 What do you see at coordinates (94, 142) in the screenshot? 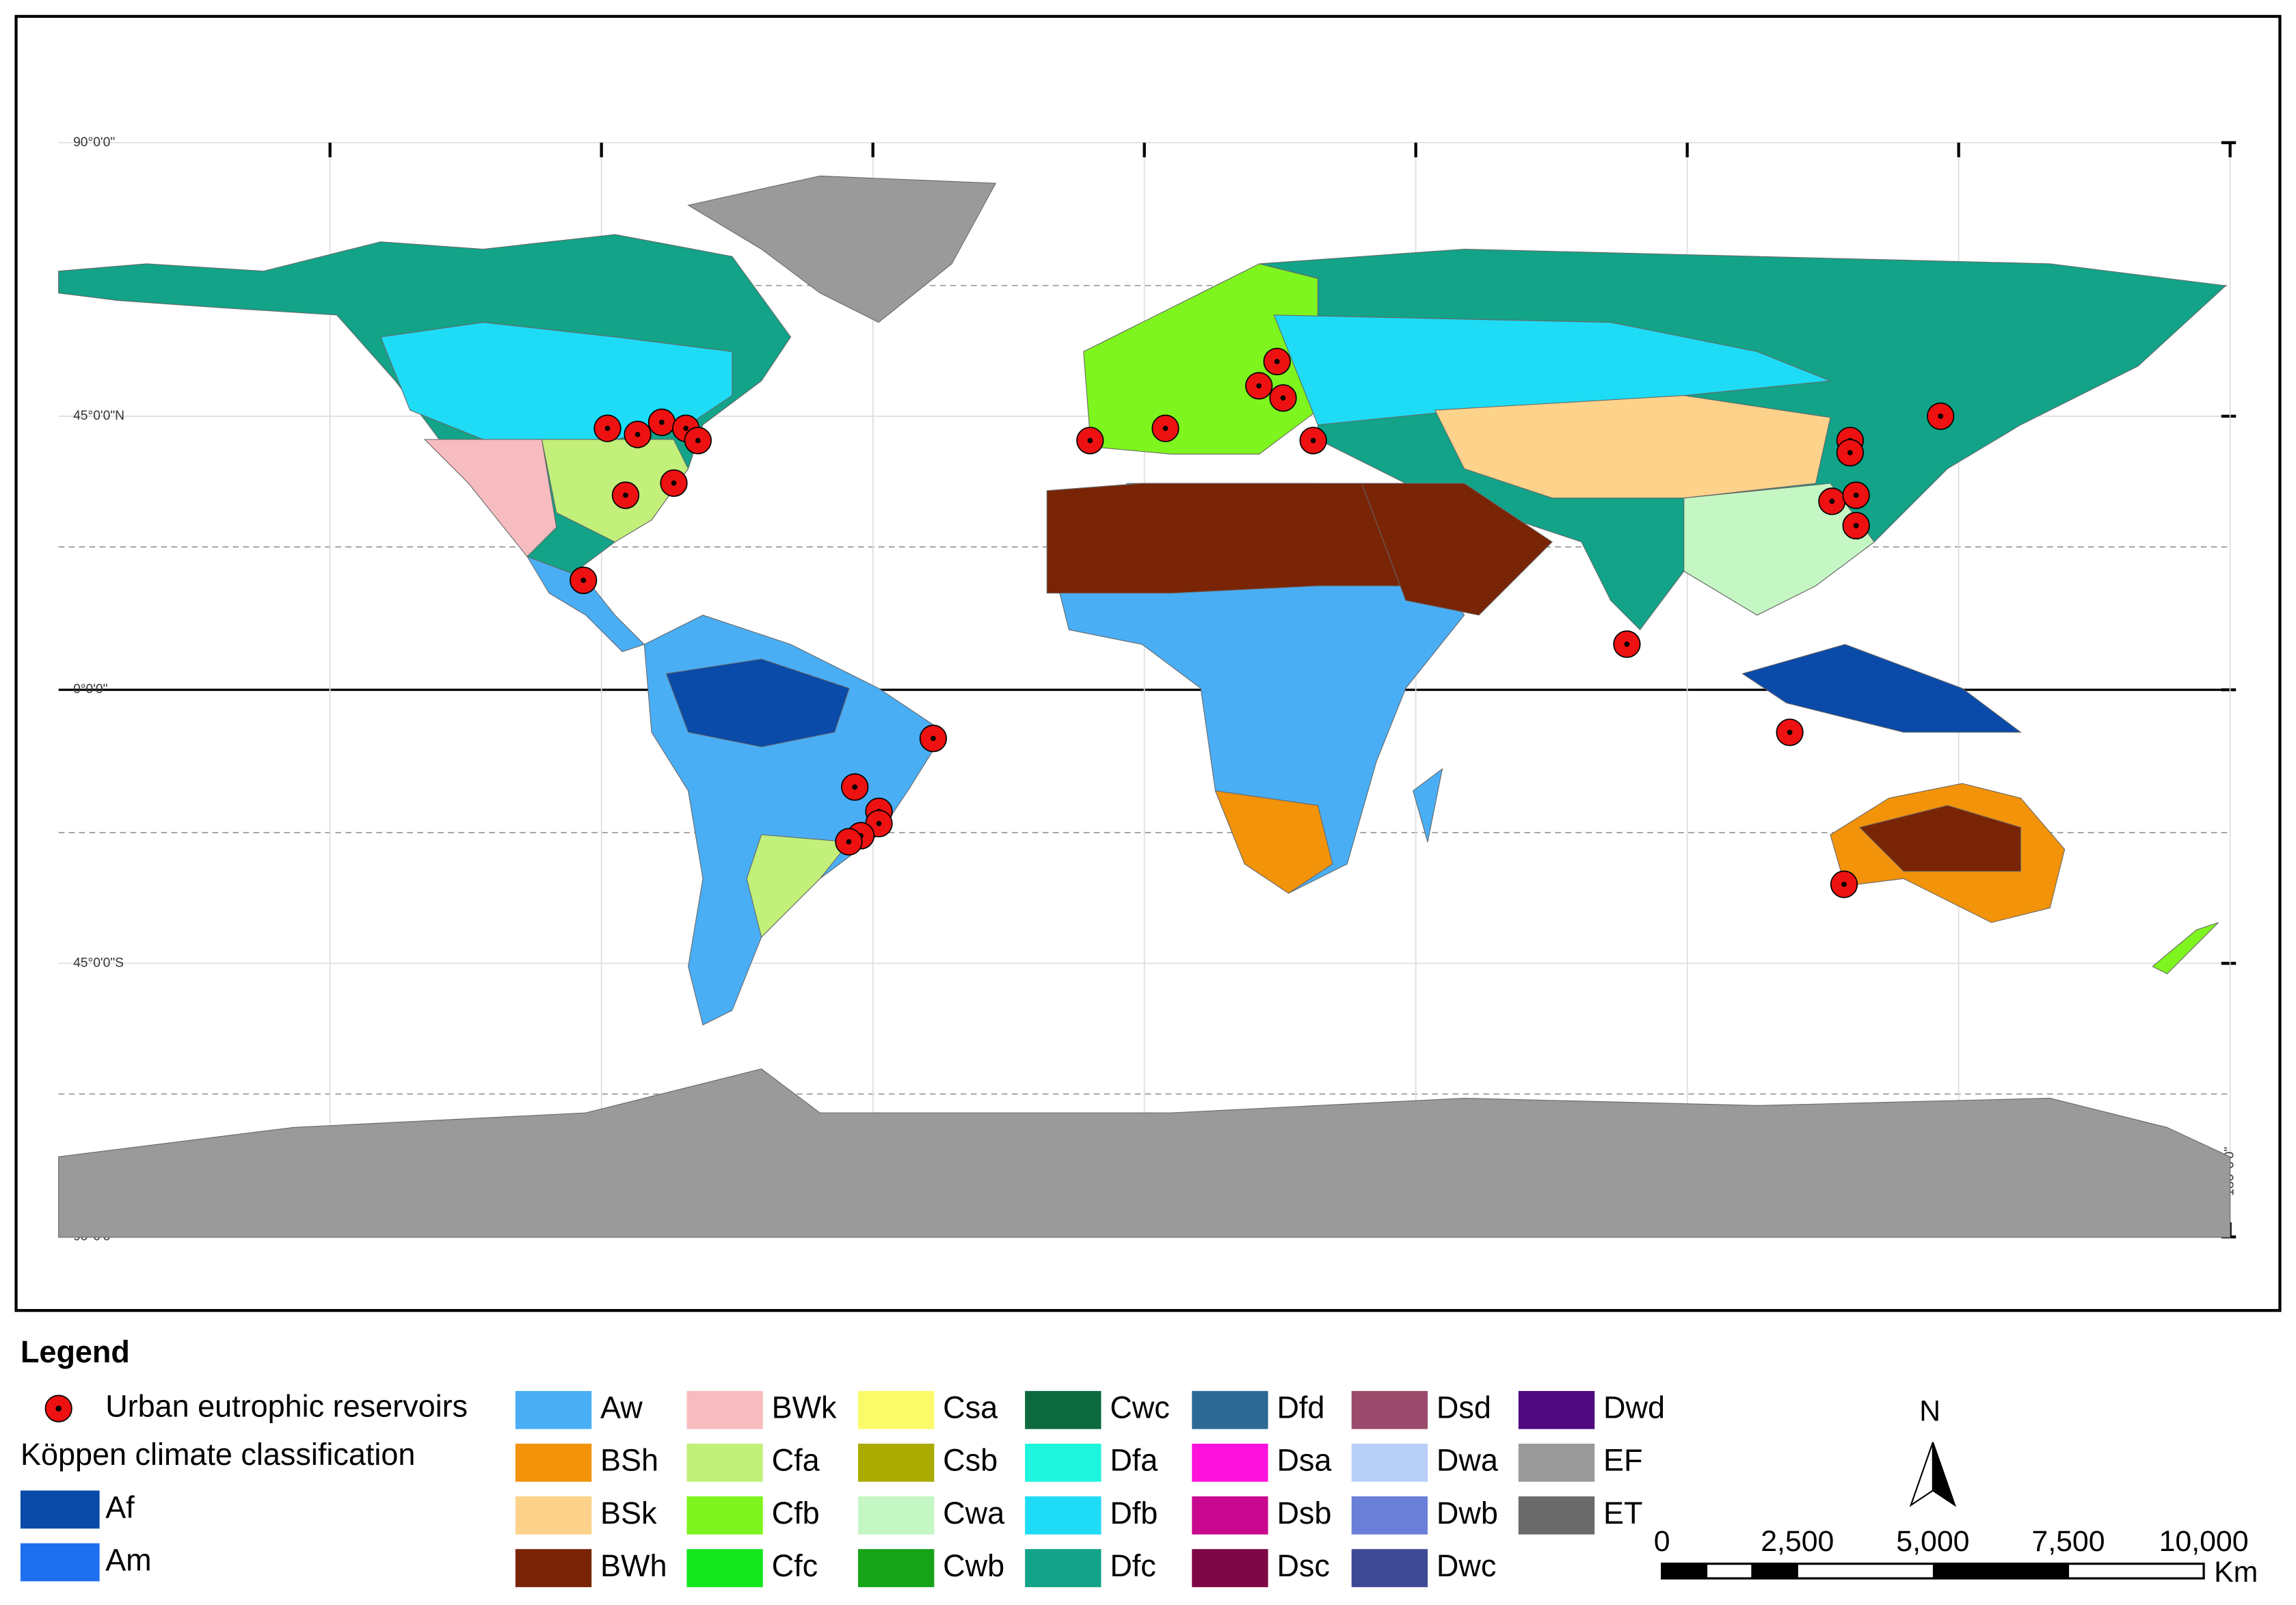
I see `lat-tick-label: 90°0'0"` at bounding box center [94, 142].